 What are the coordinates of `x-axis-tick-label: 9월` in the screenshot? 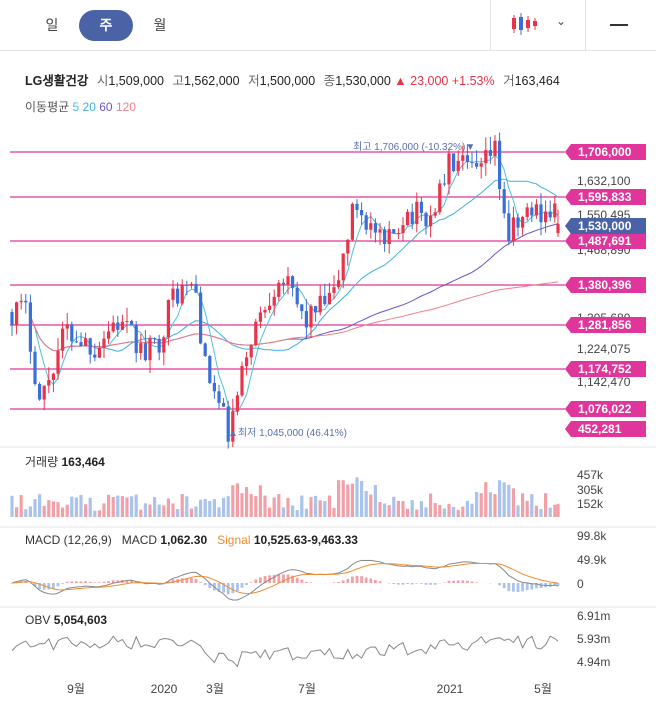 It's located at (76, 689).